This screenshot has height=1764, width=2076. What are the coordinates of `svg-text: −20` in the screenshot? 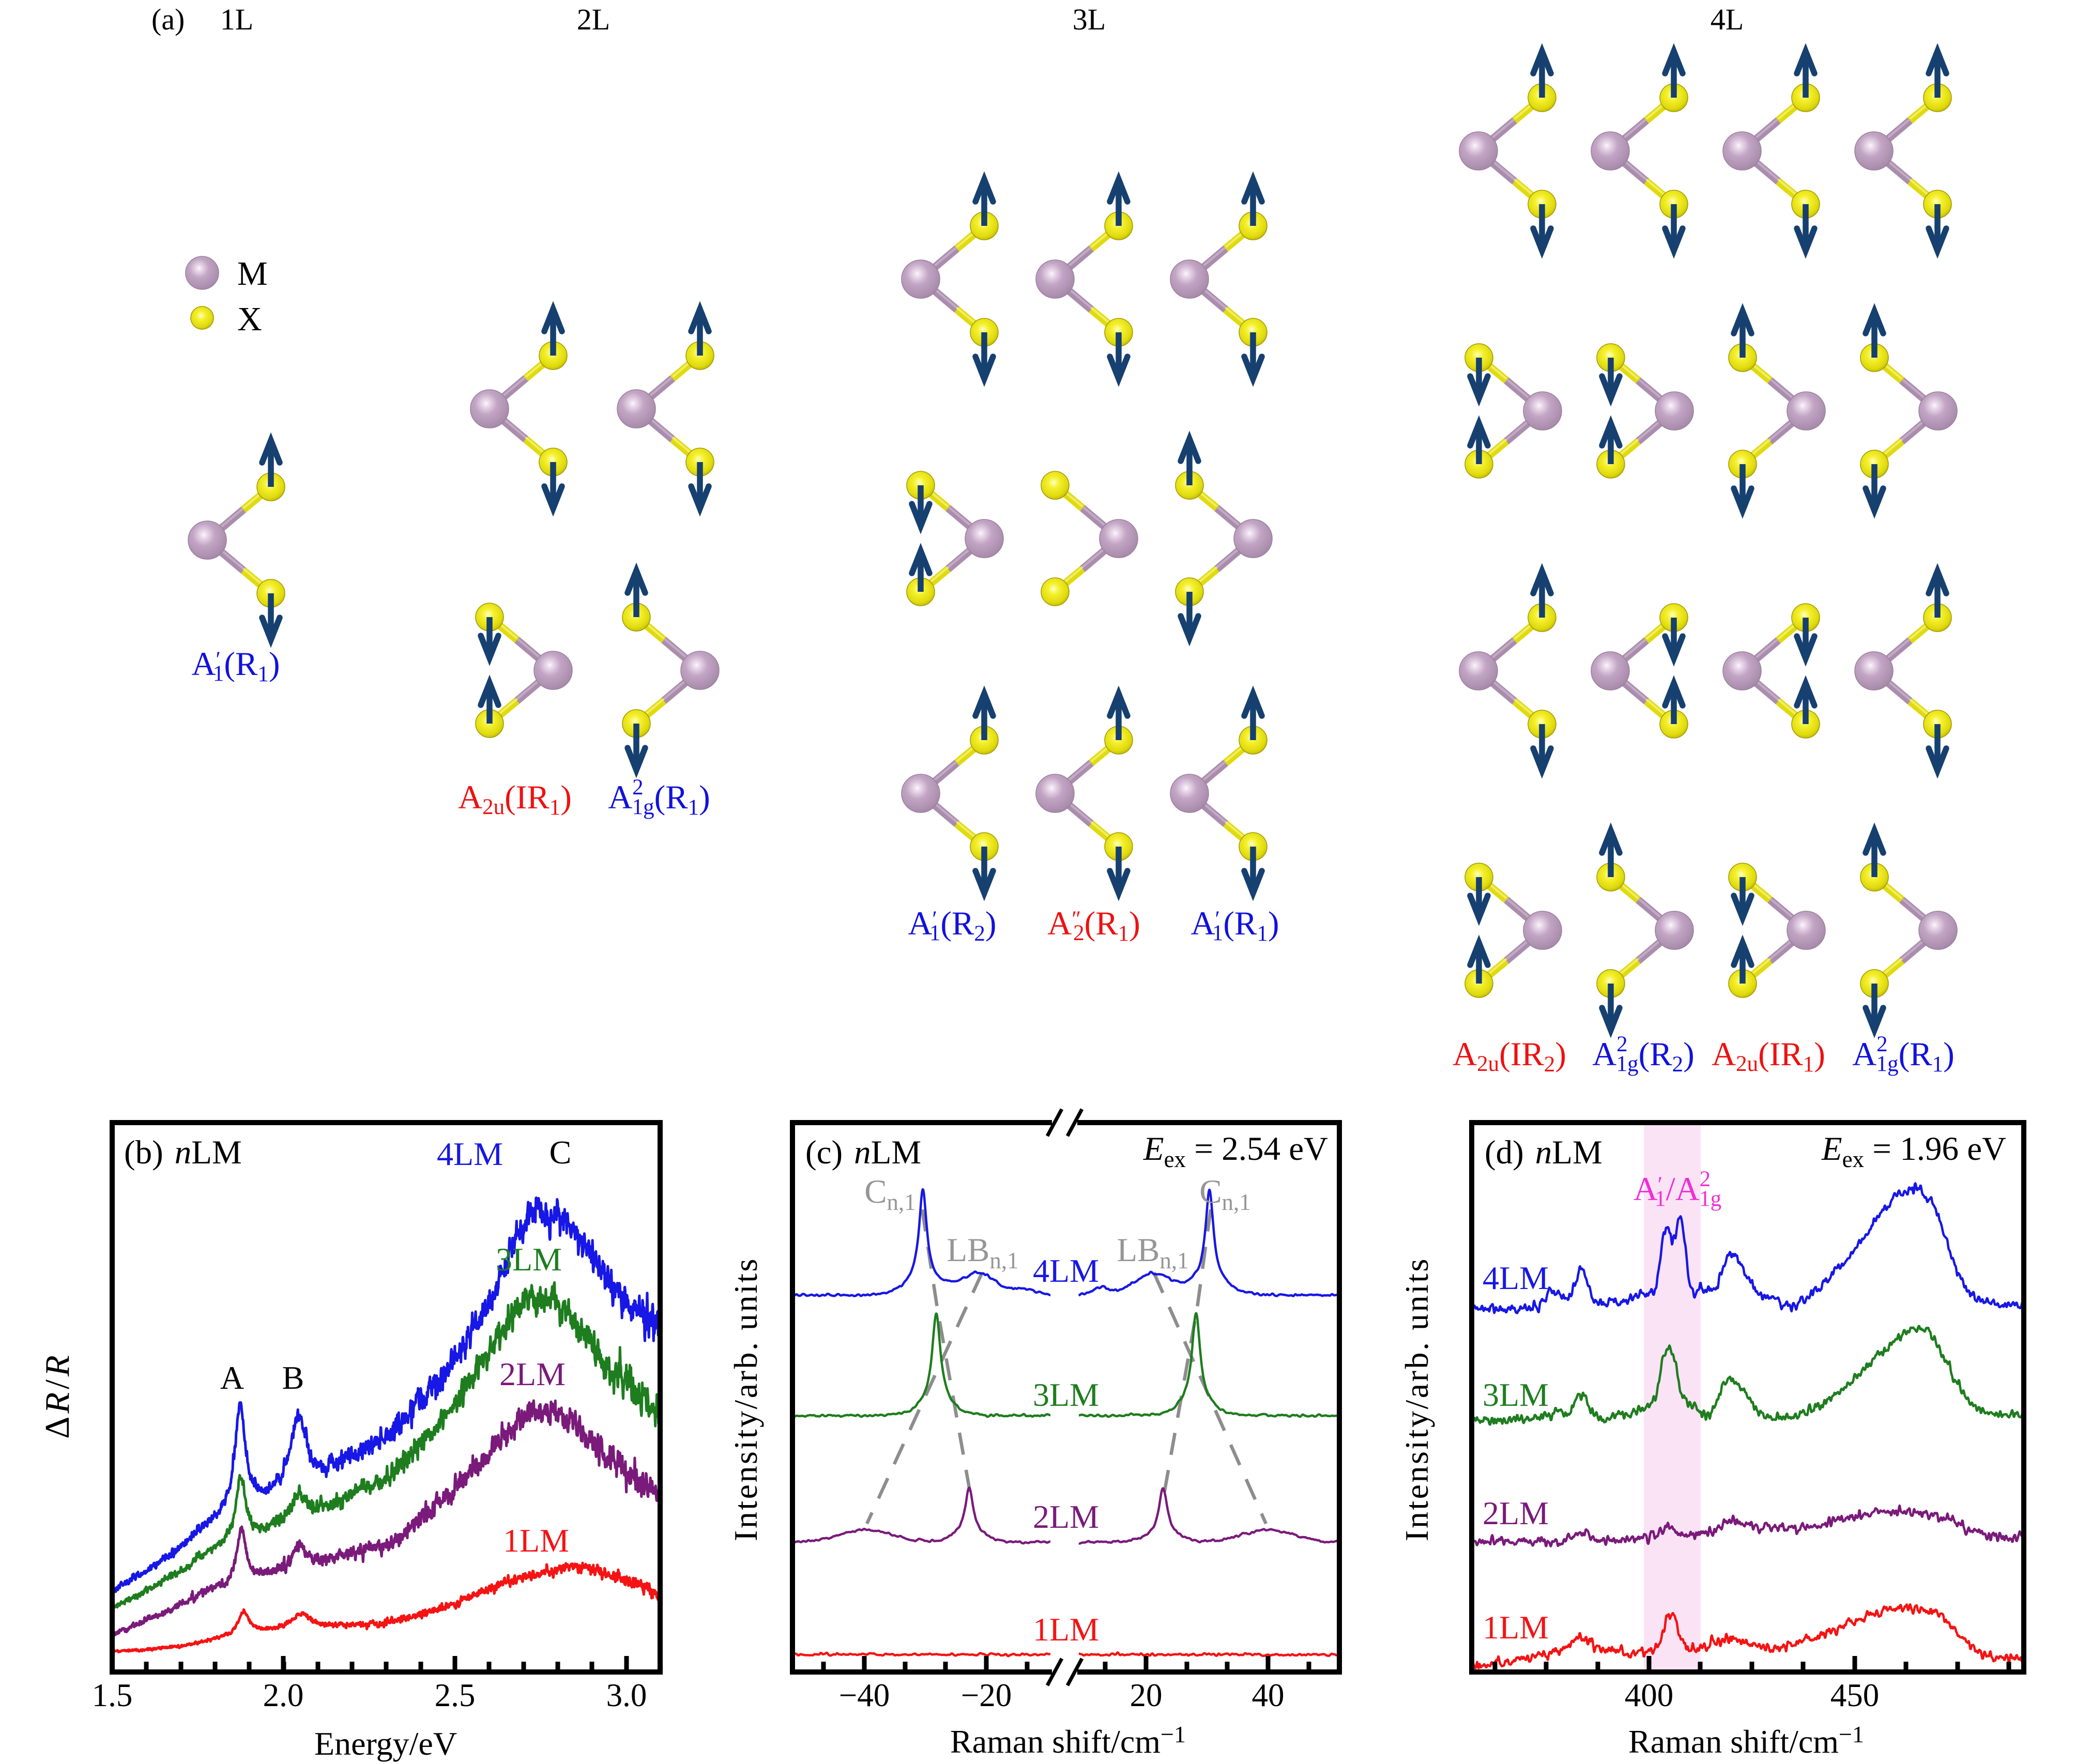 It's located at (986, 1695).